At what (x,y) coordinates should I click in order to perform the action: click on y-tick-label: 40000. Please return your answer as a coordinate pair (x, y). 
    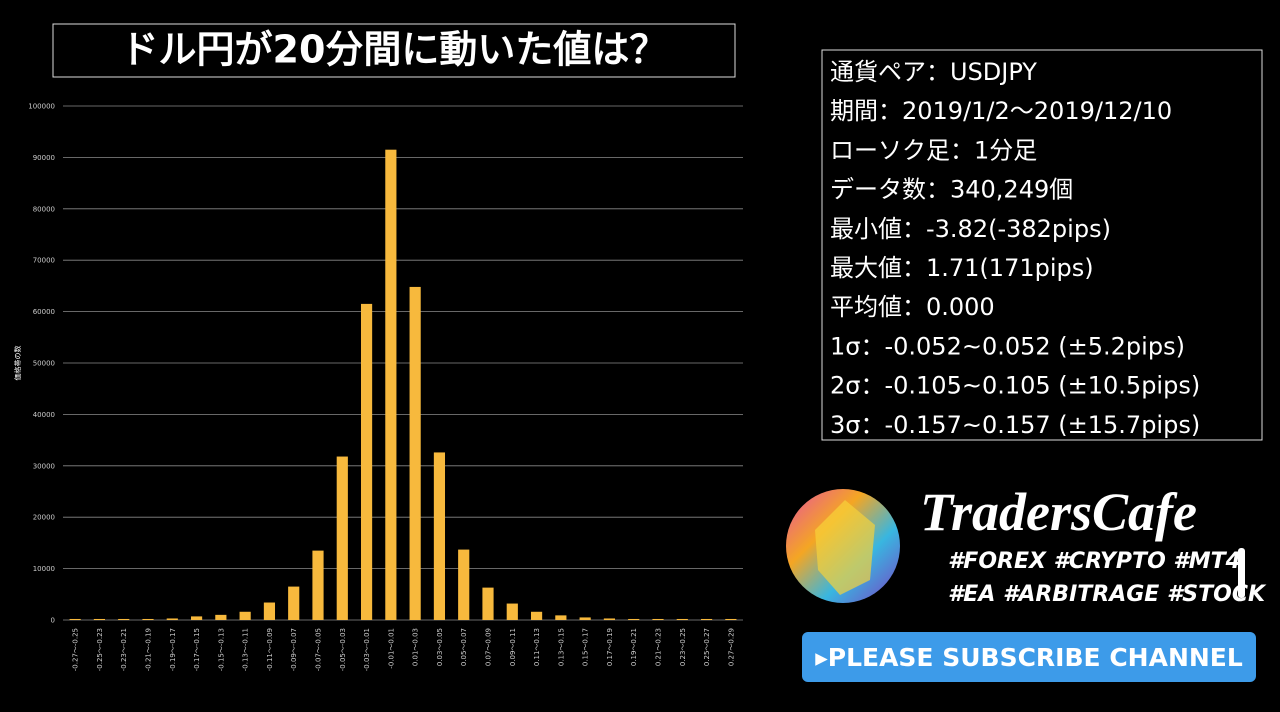
    Looking at the image, I should click on (44, 415).